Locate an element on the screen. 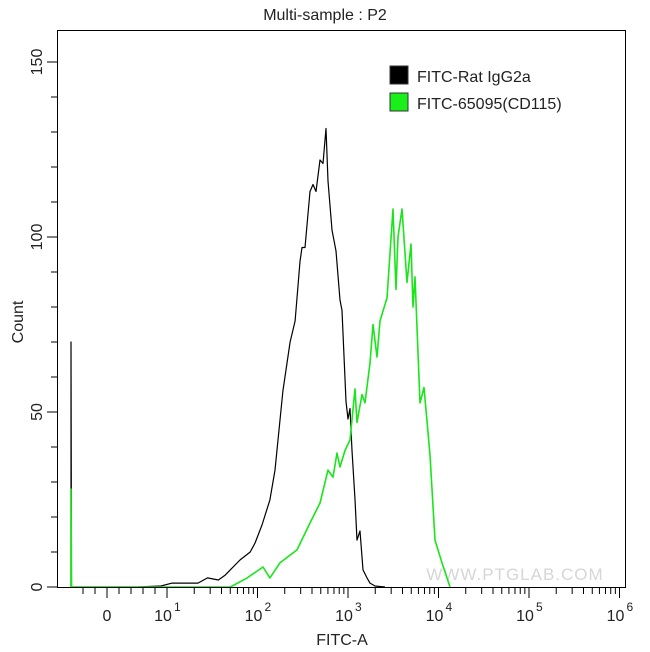 This screenshot has height=652, width=650. y-tick-labels: 0 50 100 150 is located at coordinates (37, 320).